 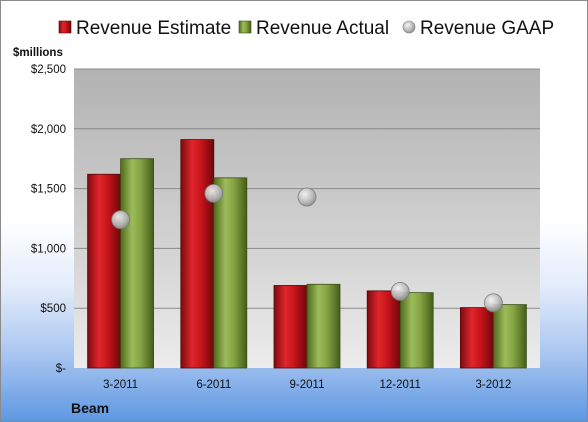 What do you see at coordinates (48, 249) in the screenshot?
I see `y-tick-label: $1,000` at bounding box center [48, 249].